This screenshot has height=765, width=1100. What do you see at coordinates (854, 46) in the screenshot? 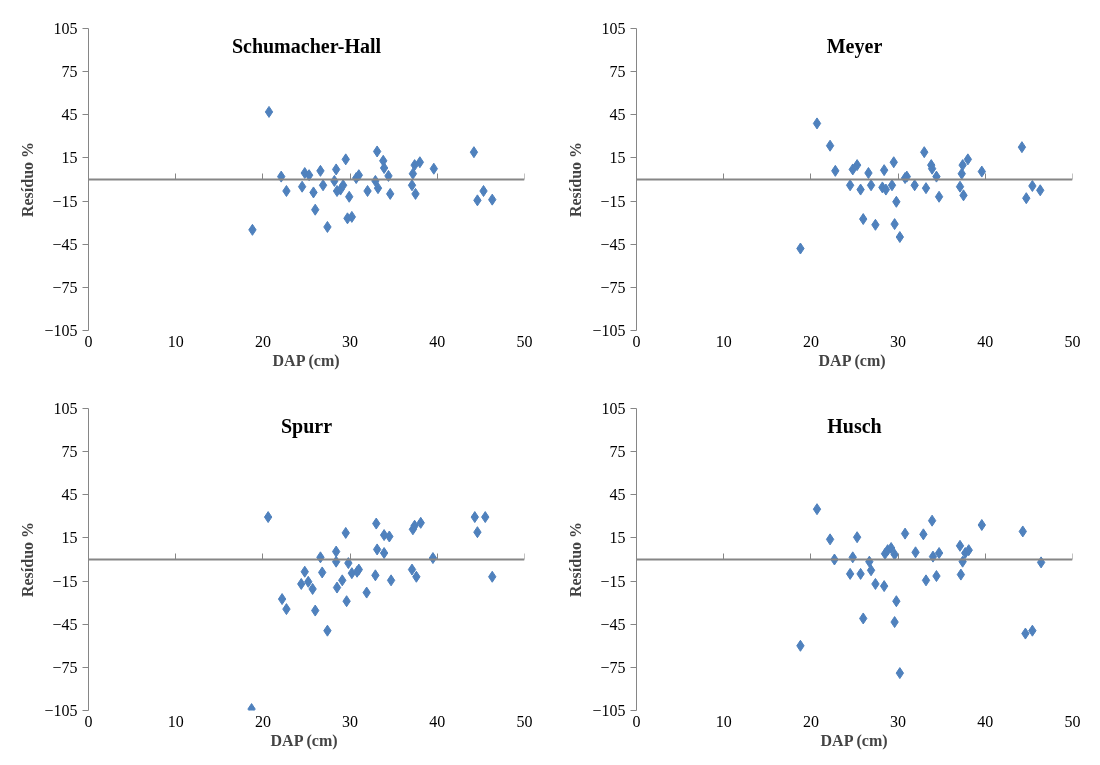
I see `chart-title: Meyer` at bounding box center [854, 46].